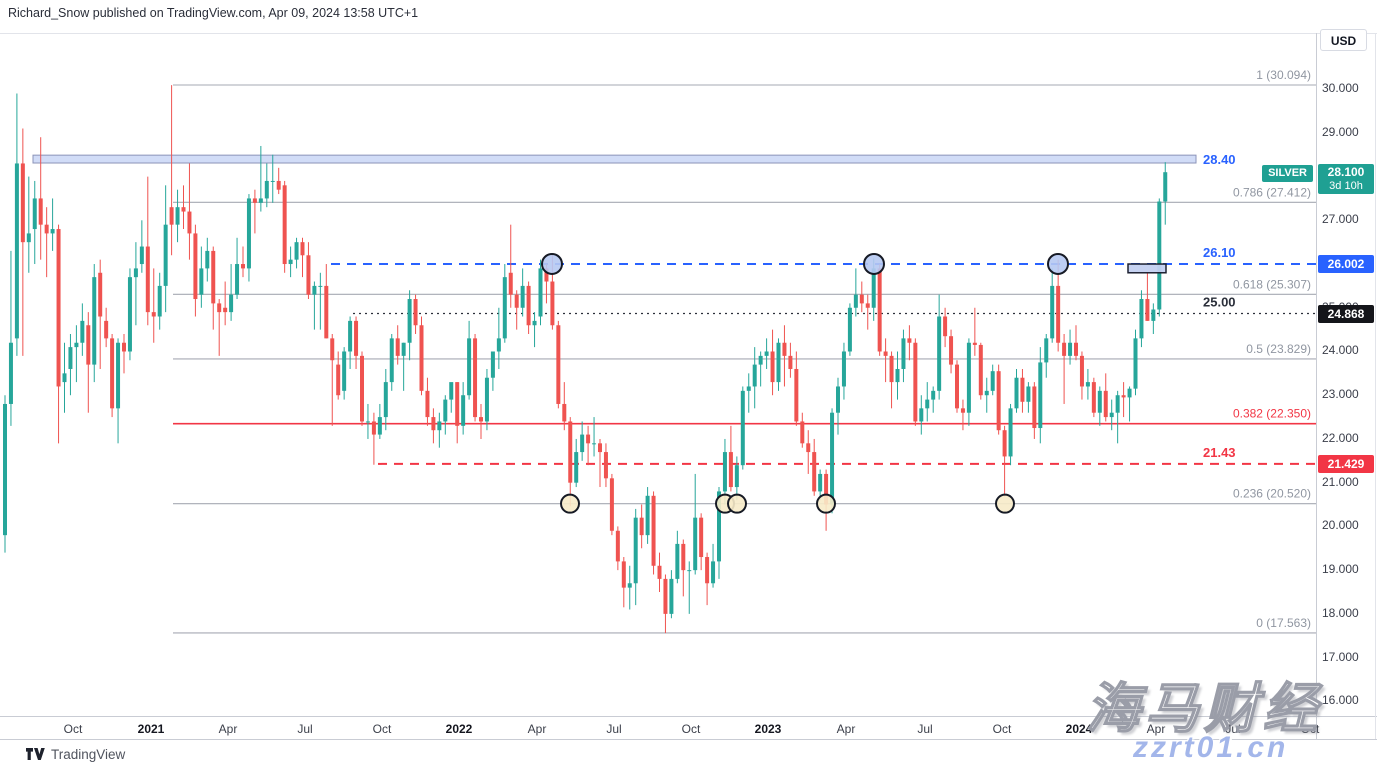 This screenshot has height=772, width=1377. What do you see at coordinates (1340, 219) in the screenshot?
I see `price-axis-label: 27.000` at bounding box center [1340, 219].